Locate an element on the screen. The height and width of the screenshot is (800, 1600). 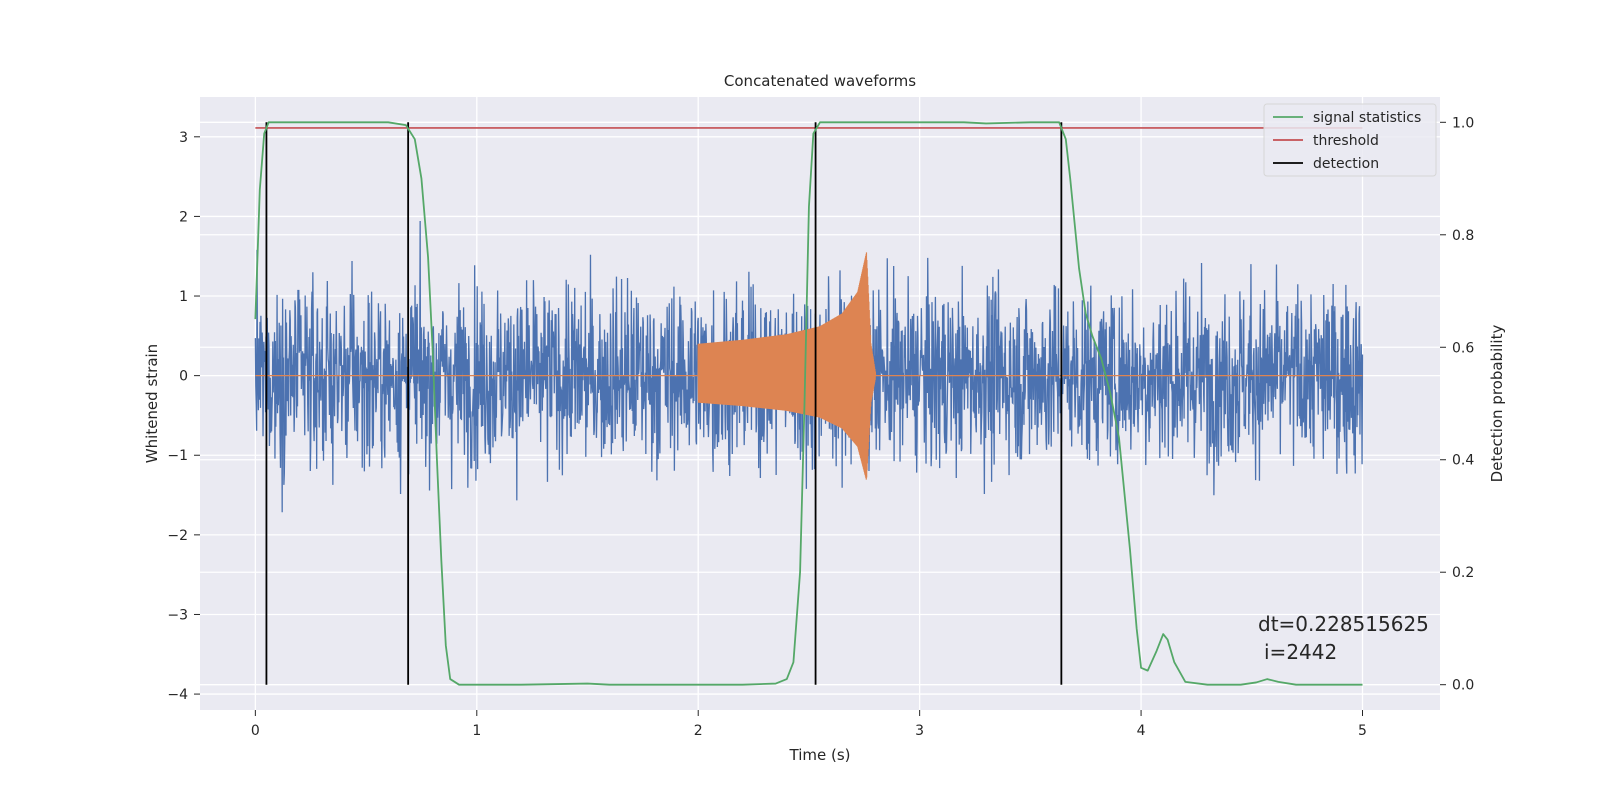
y-tick-label: 2 is located at coordinates (183, 217).